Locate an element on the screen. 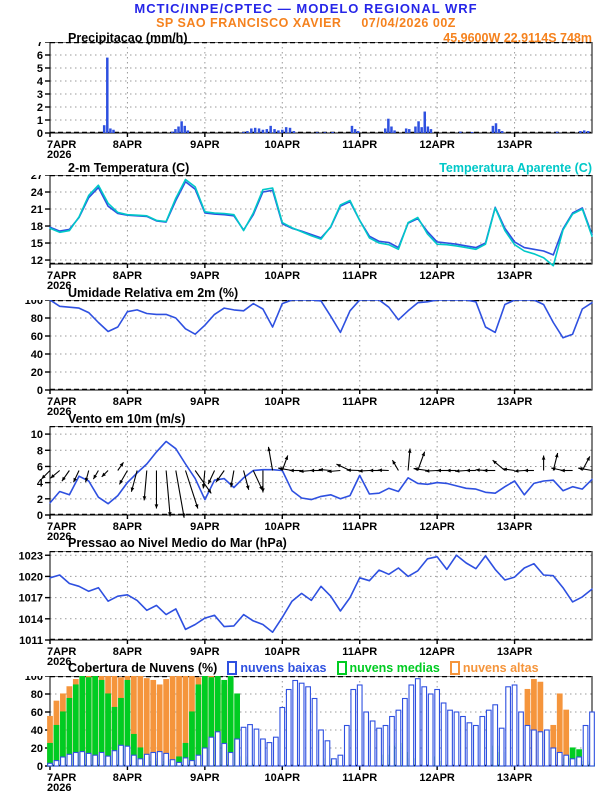 This screenshot has height=792, width=612. wind-title-row: Vento em 10m (m/s) is located at coordinates (330, 419).